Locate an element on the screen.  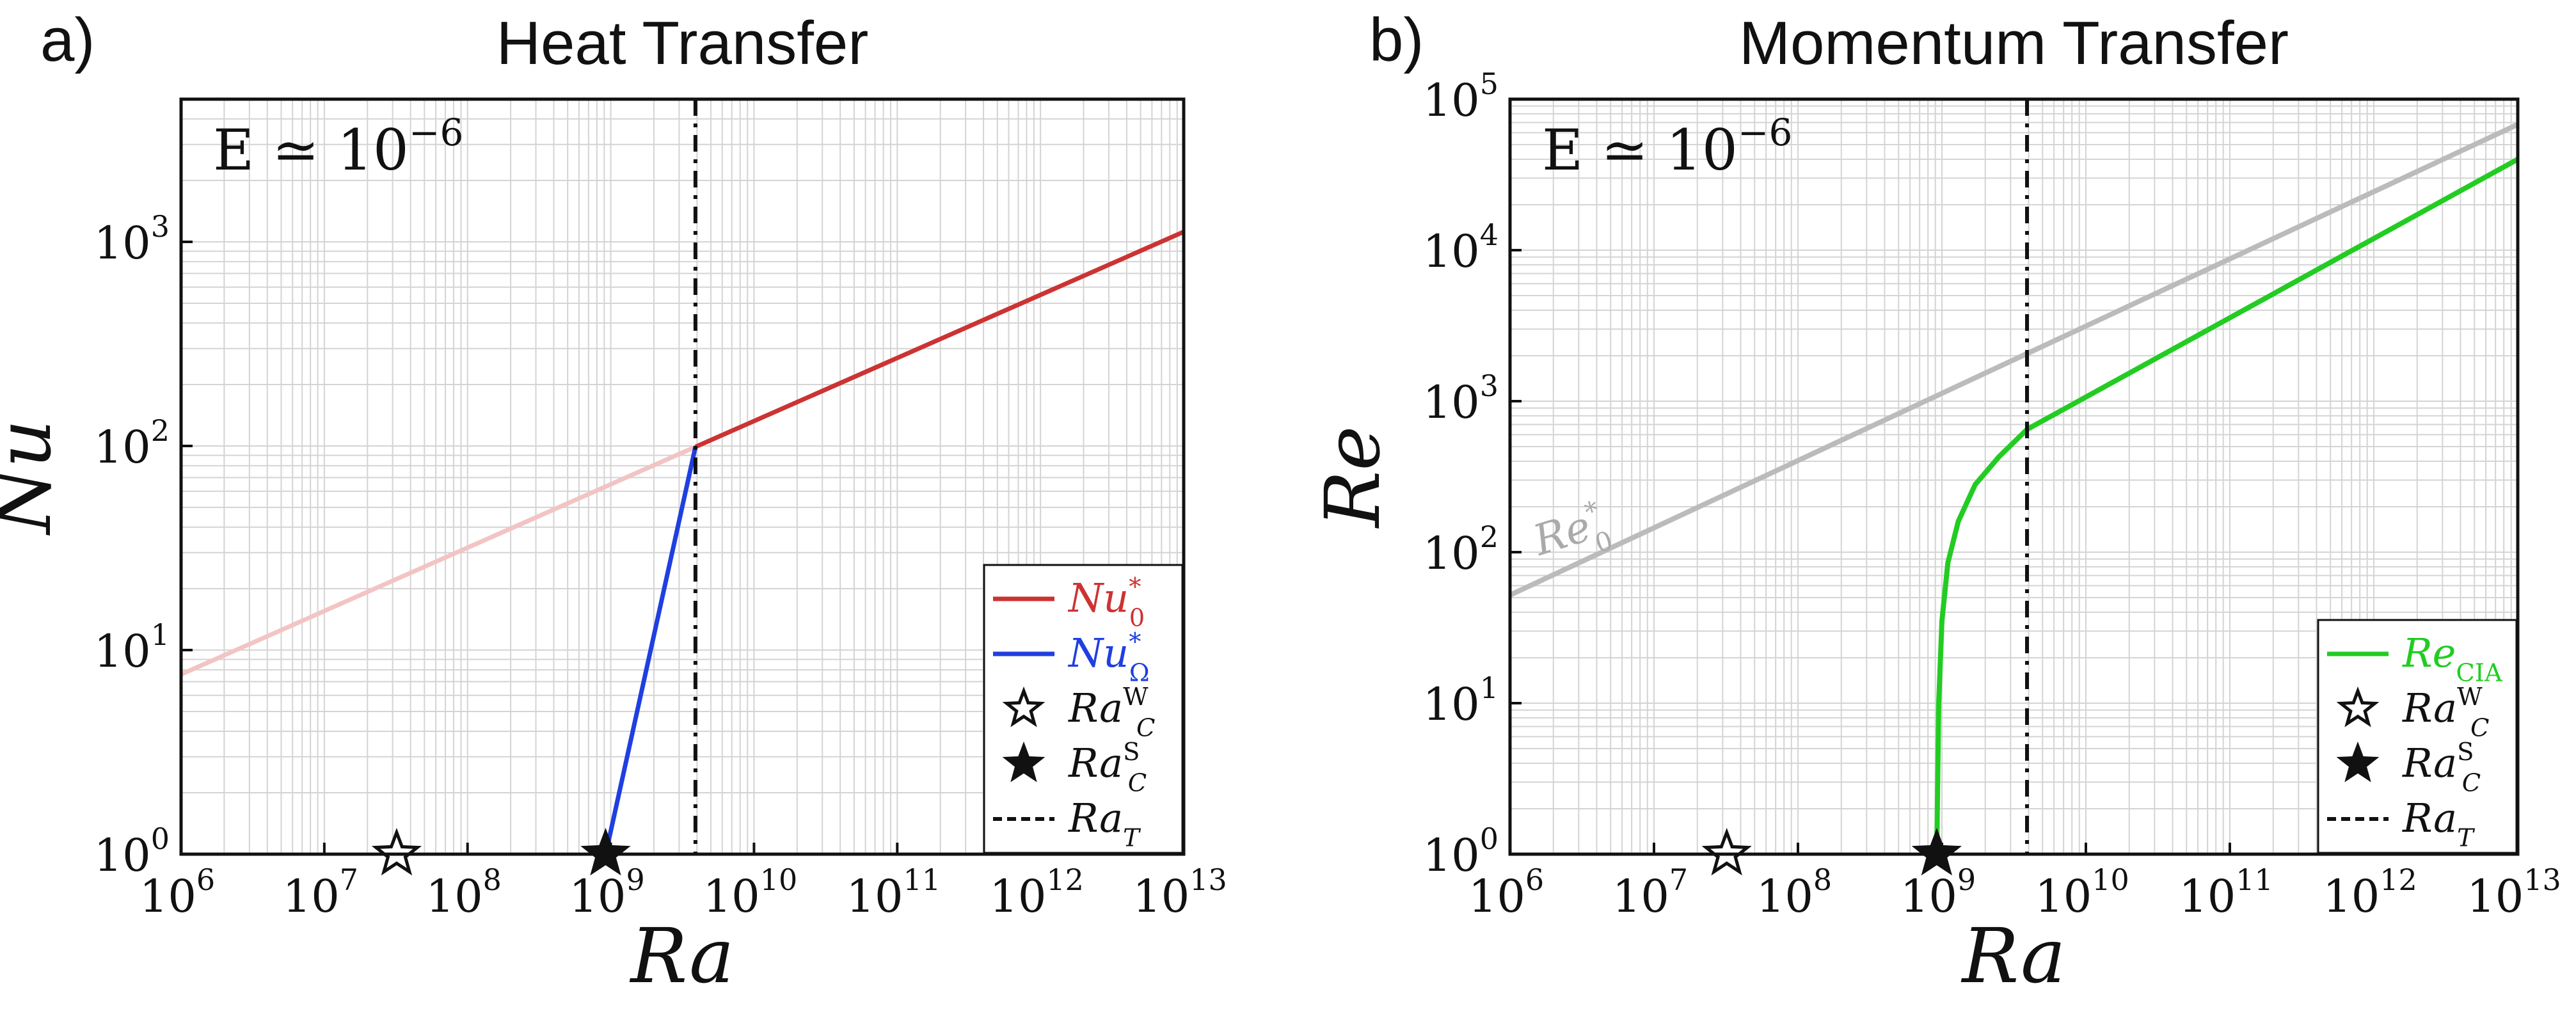
y-tick-label: 10⁴ is located at coordinates (1461, 248).